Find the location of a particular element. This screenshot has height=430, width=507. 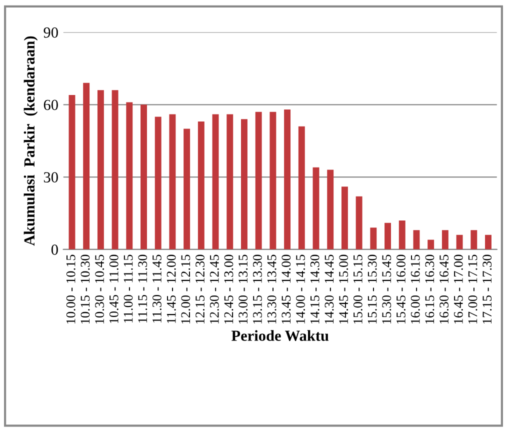

x-tick-label: 10.00 - 10.15 is located at coordinates (71, 289).